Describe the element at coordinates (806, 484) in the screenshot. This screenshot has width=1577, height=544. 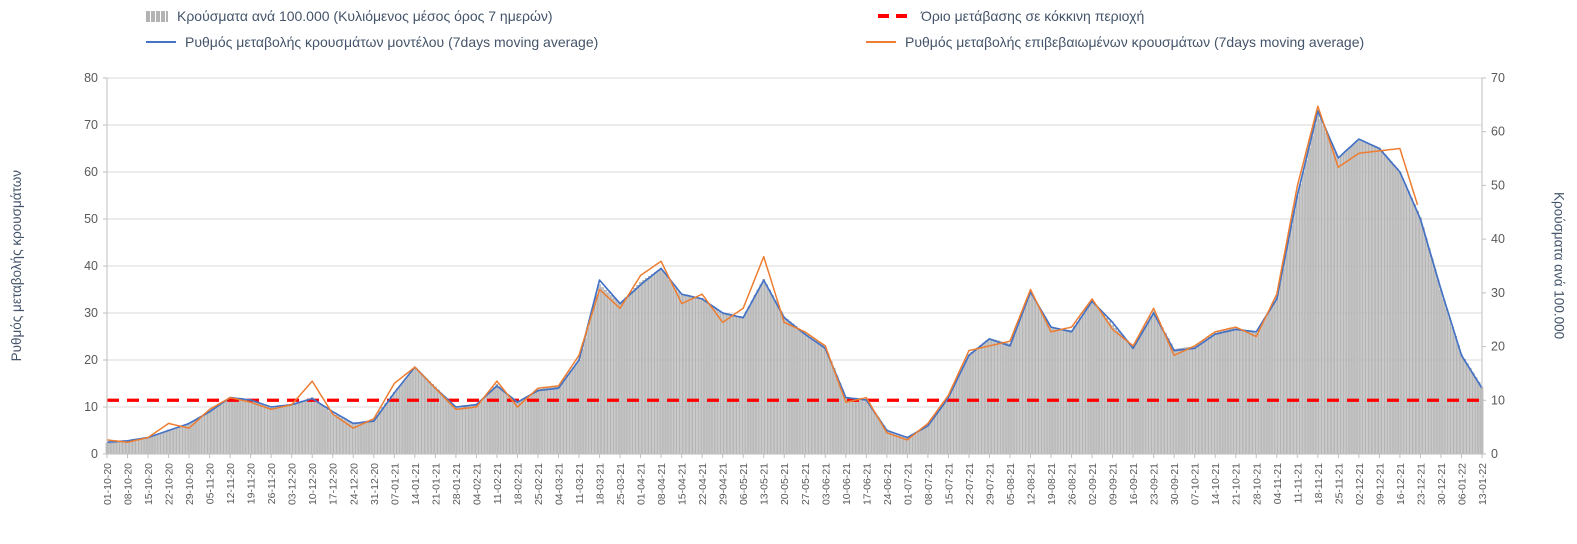
I see `x-axis-tick-label: 27-05-21` at that location.